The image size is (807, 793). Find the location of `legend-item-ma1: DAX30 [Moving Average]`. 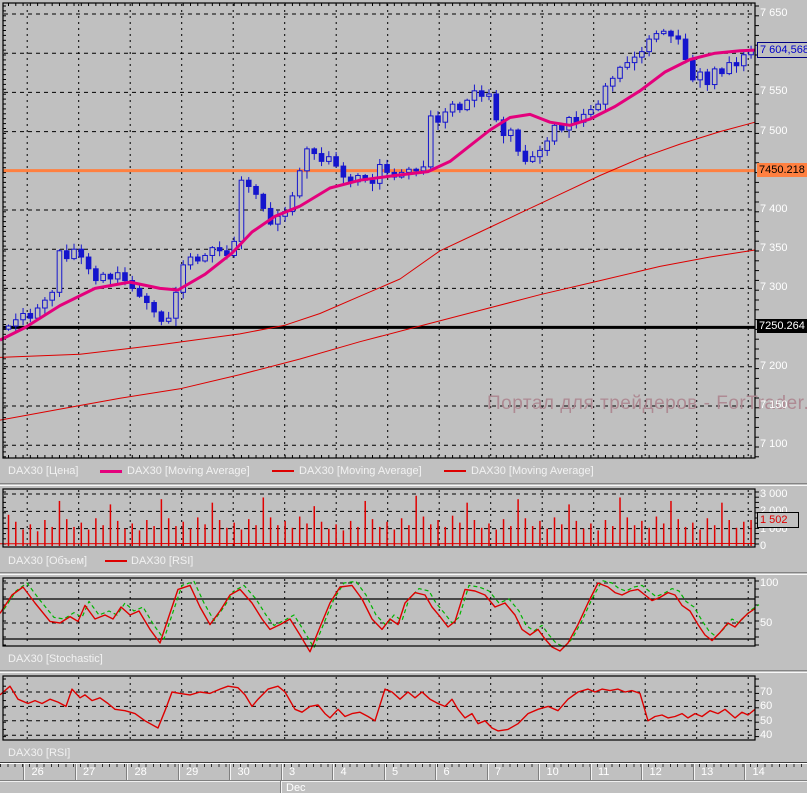

legend-item-ma1: DAX30 [Moving Average] is located at coordinates (188, 471).